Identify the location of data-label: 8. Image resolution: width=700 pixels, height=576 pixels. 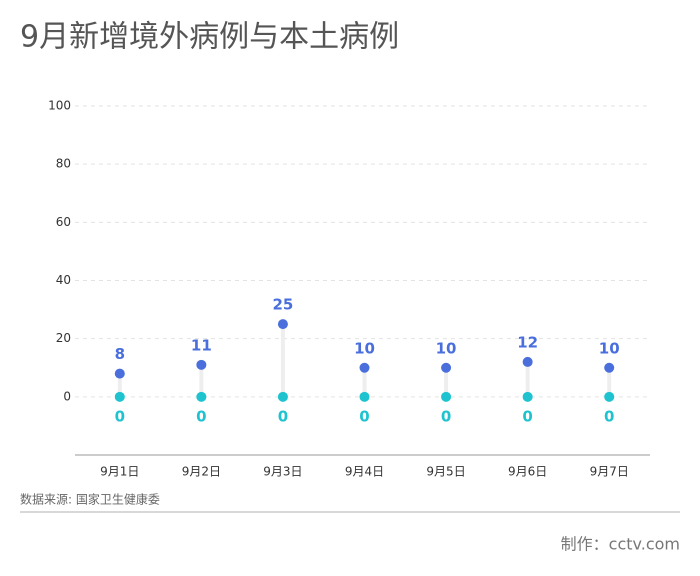
(120, 354).